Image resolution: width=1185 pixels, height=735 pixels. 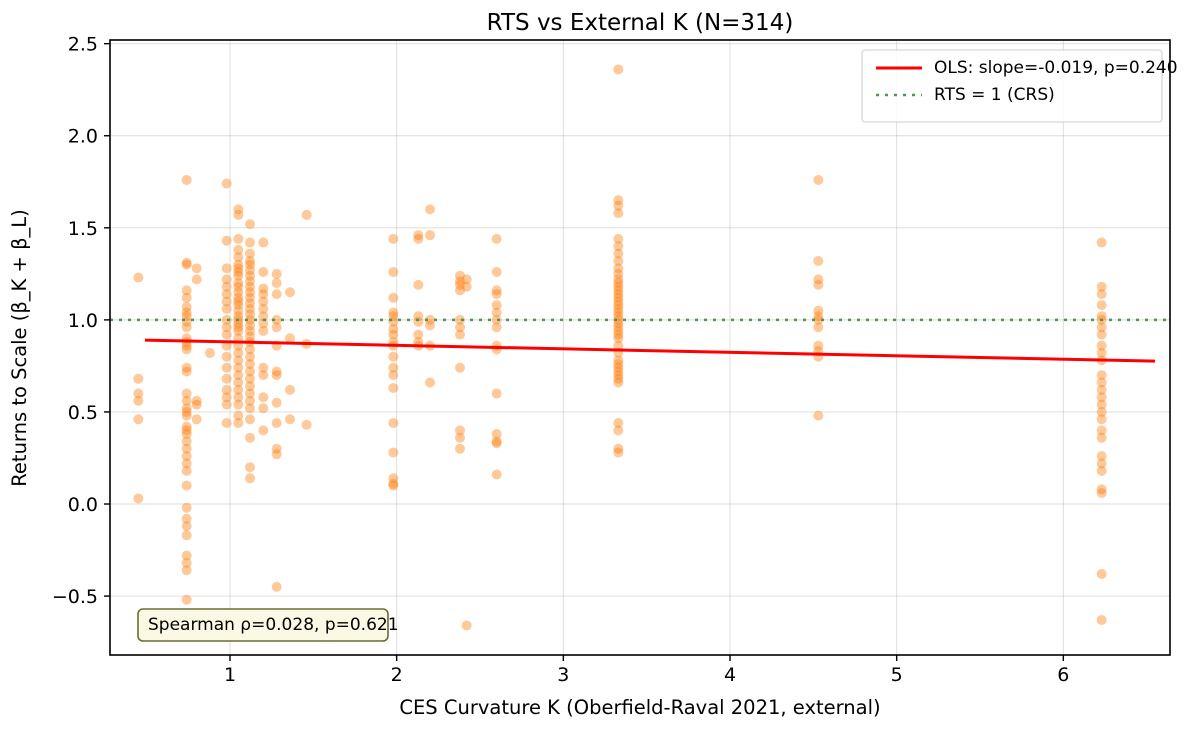 I want to click on y-tick-label: −0.5, so click(x=75, y=597).